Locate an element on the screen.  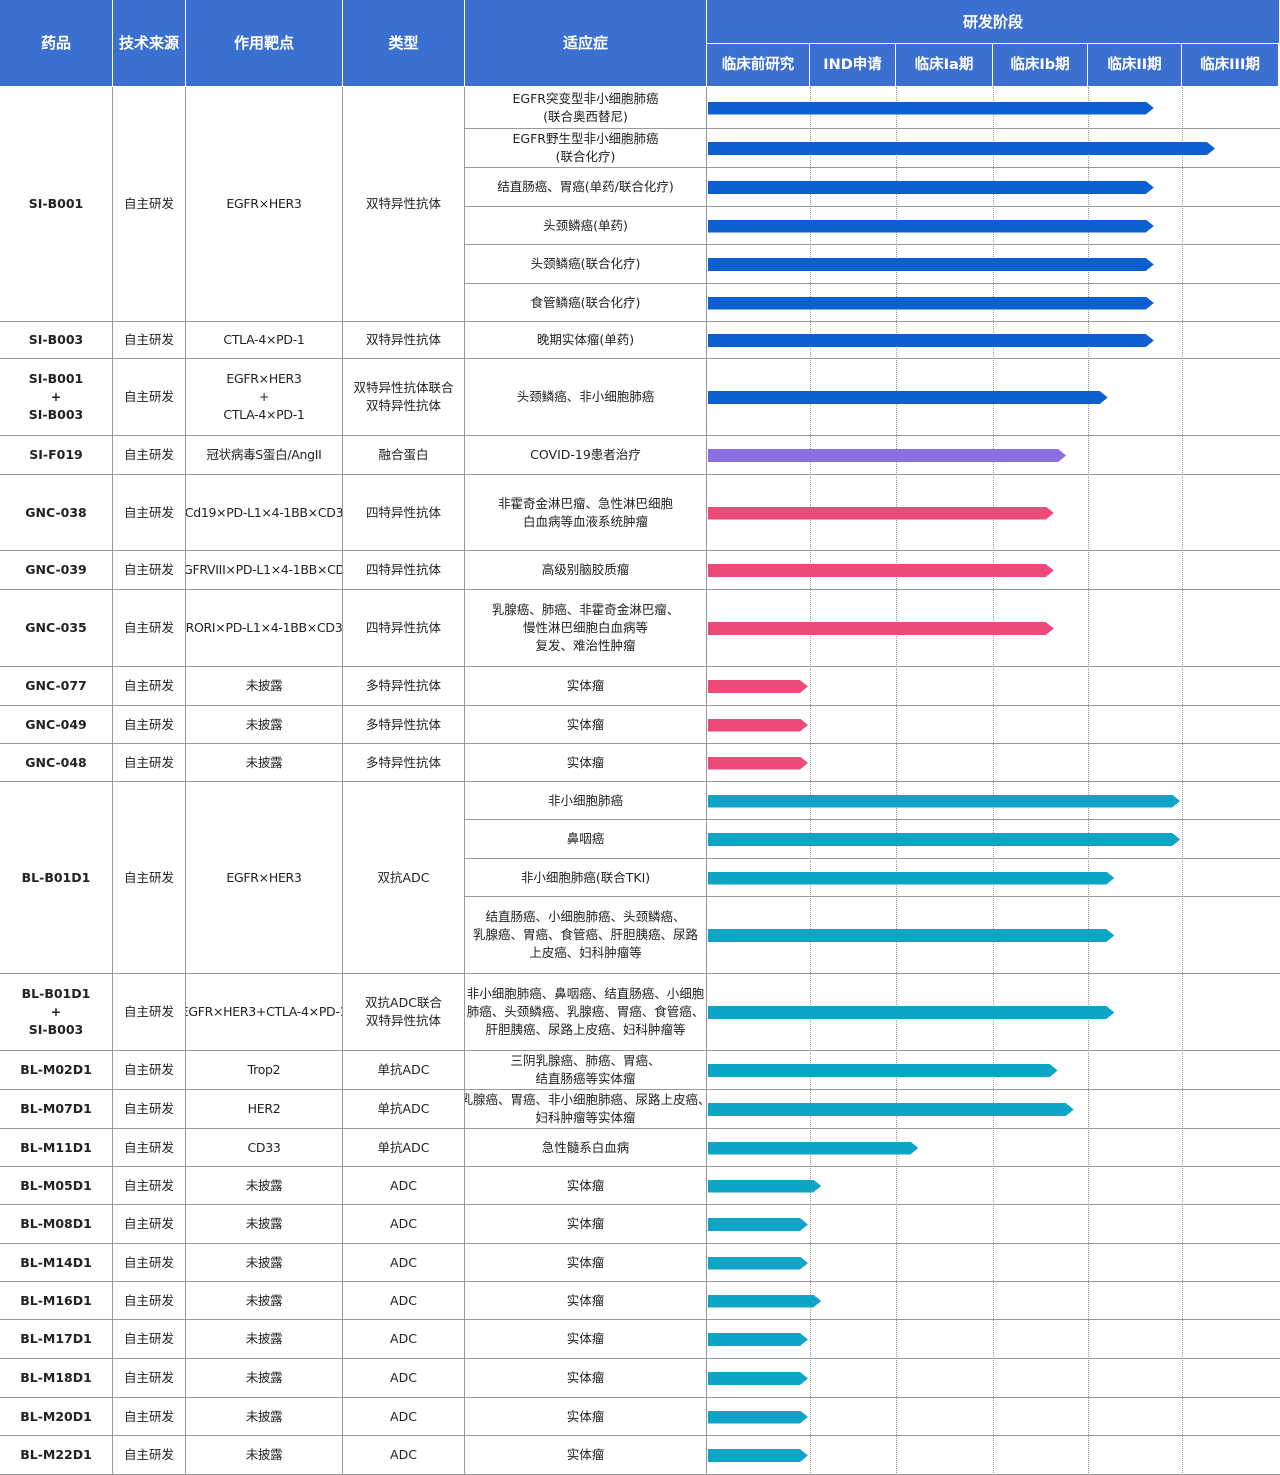
cell-text: 单抗ADC is located at coordinates (403, 1108).